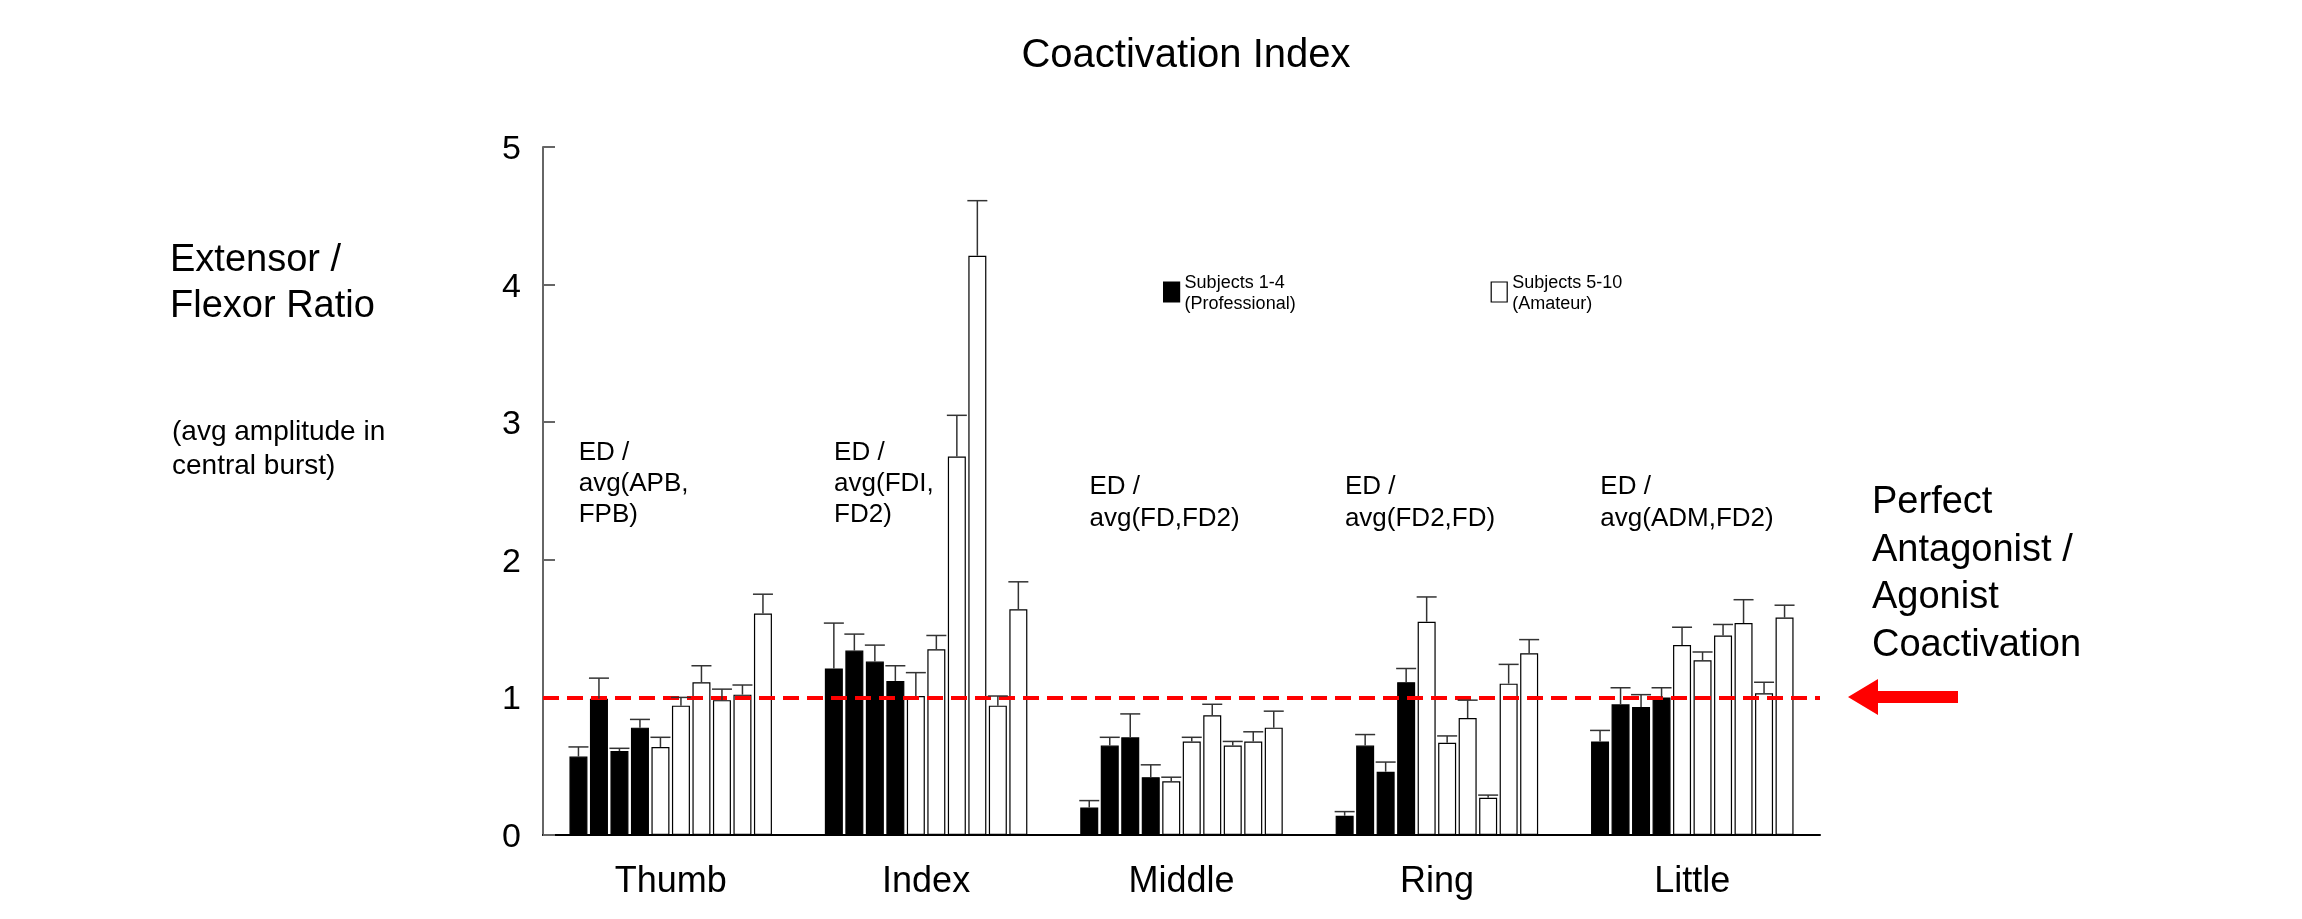 The width and height of the screenshot is (2302, 919). What do you see at coordinates (1436, 879) in the screenshot?
I see `x-tick-label: Ring` at bounding box center [1436, 879].